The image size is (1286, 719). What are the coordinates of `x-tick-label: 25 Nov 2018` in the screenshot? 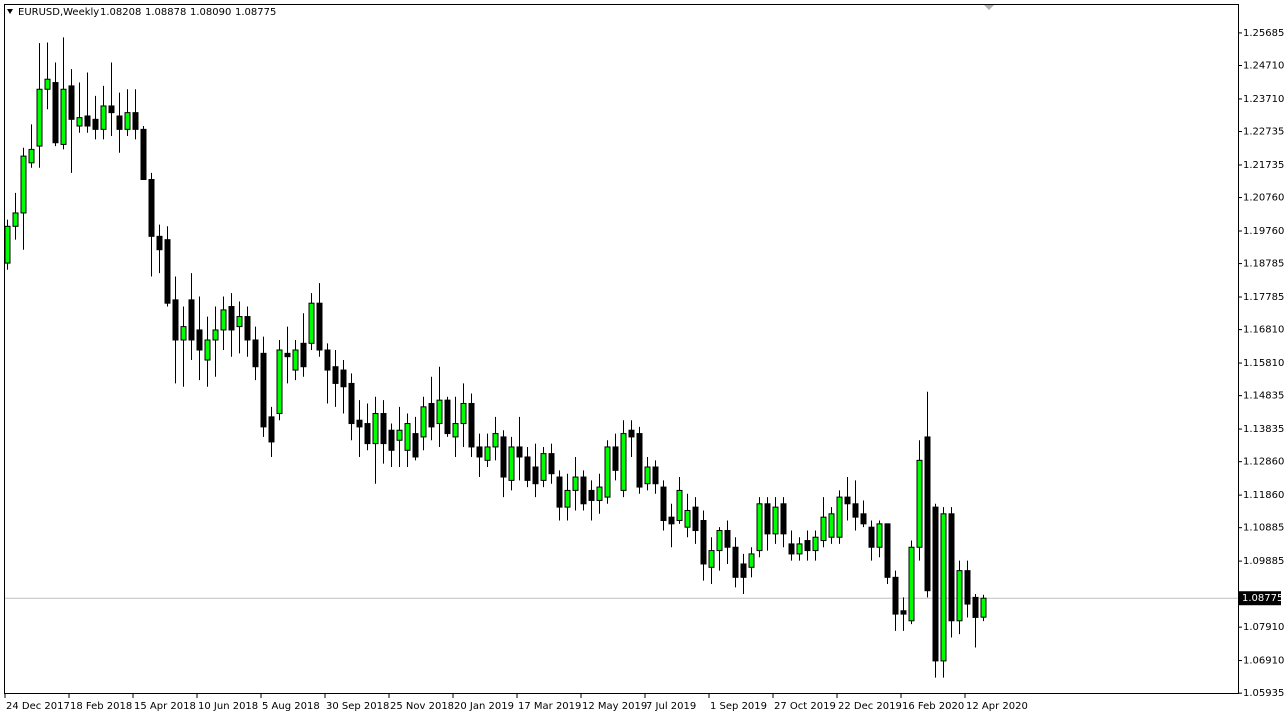 It's located at (422, 706).